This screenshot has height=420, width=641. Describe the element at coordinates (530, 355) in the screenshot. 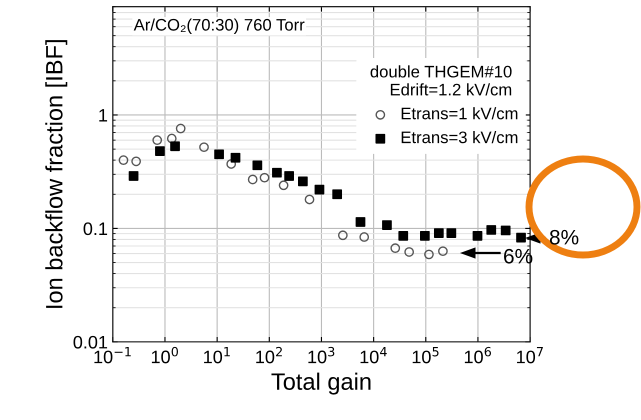

I see `x-tick-label: 10$^{7}$` at that location.